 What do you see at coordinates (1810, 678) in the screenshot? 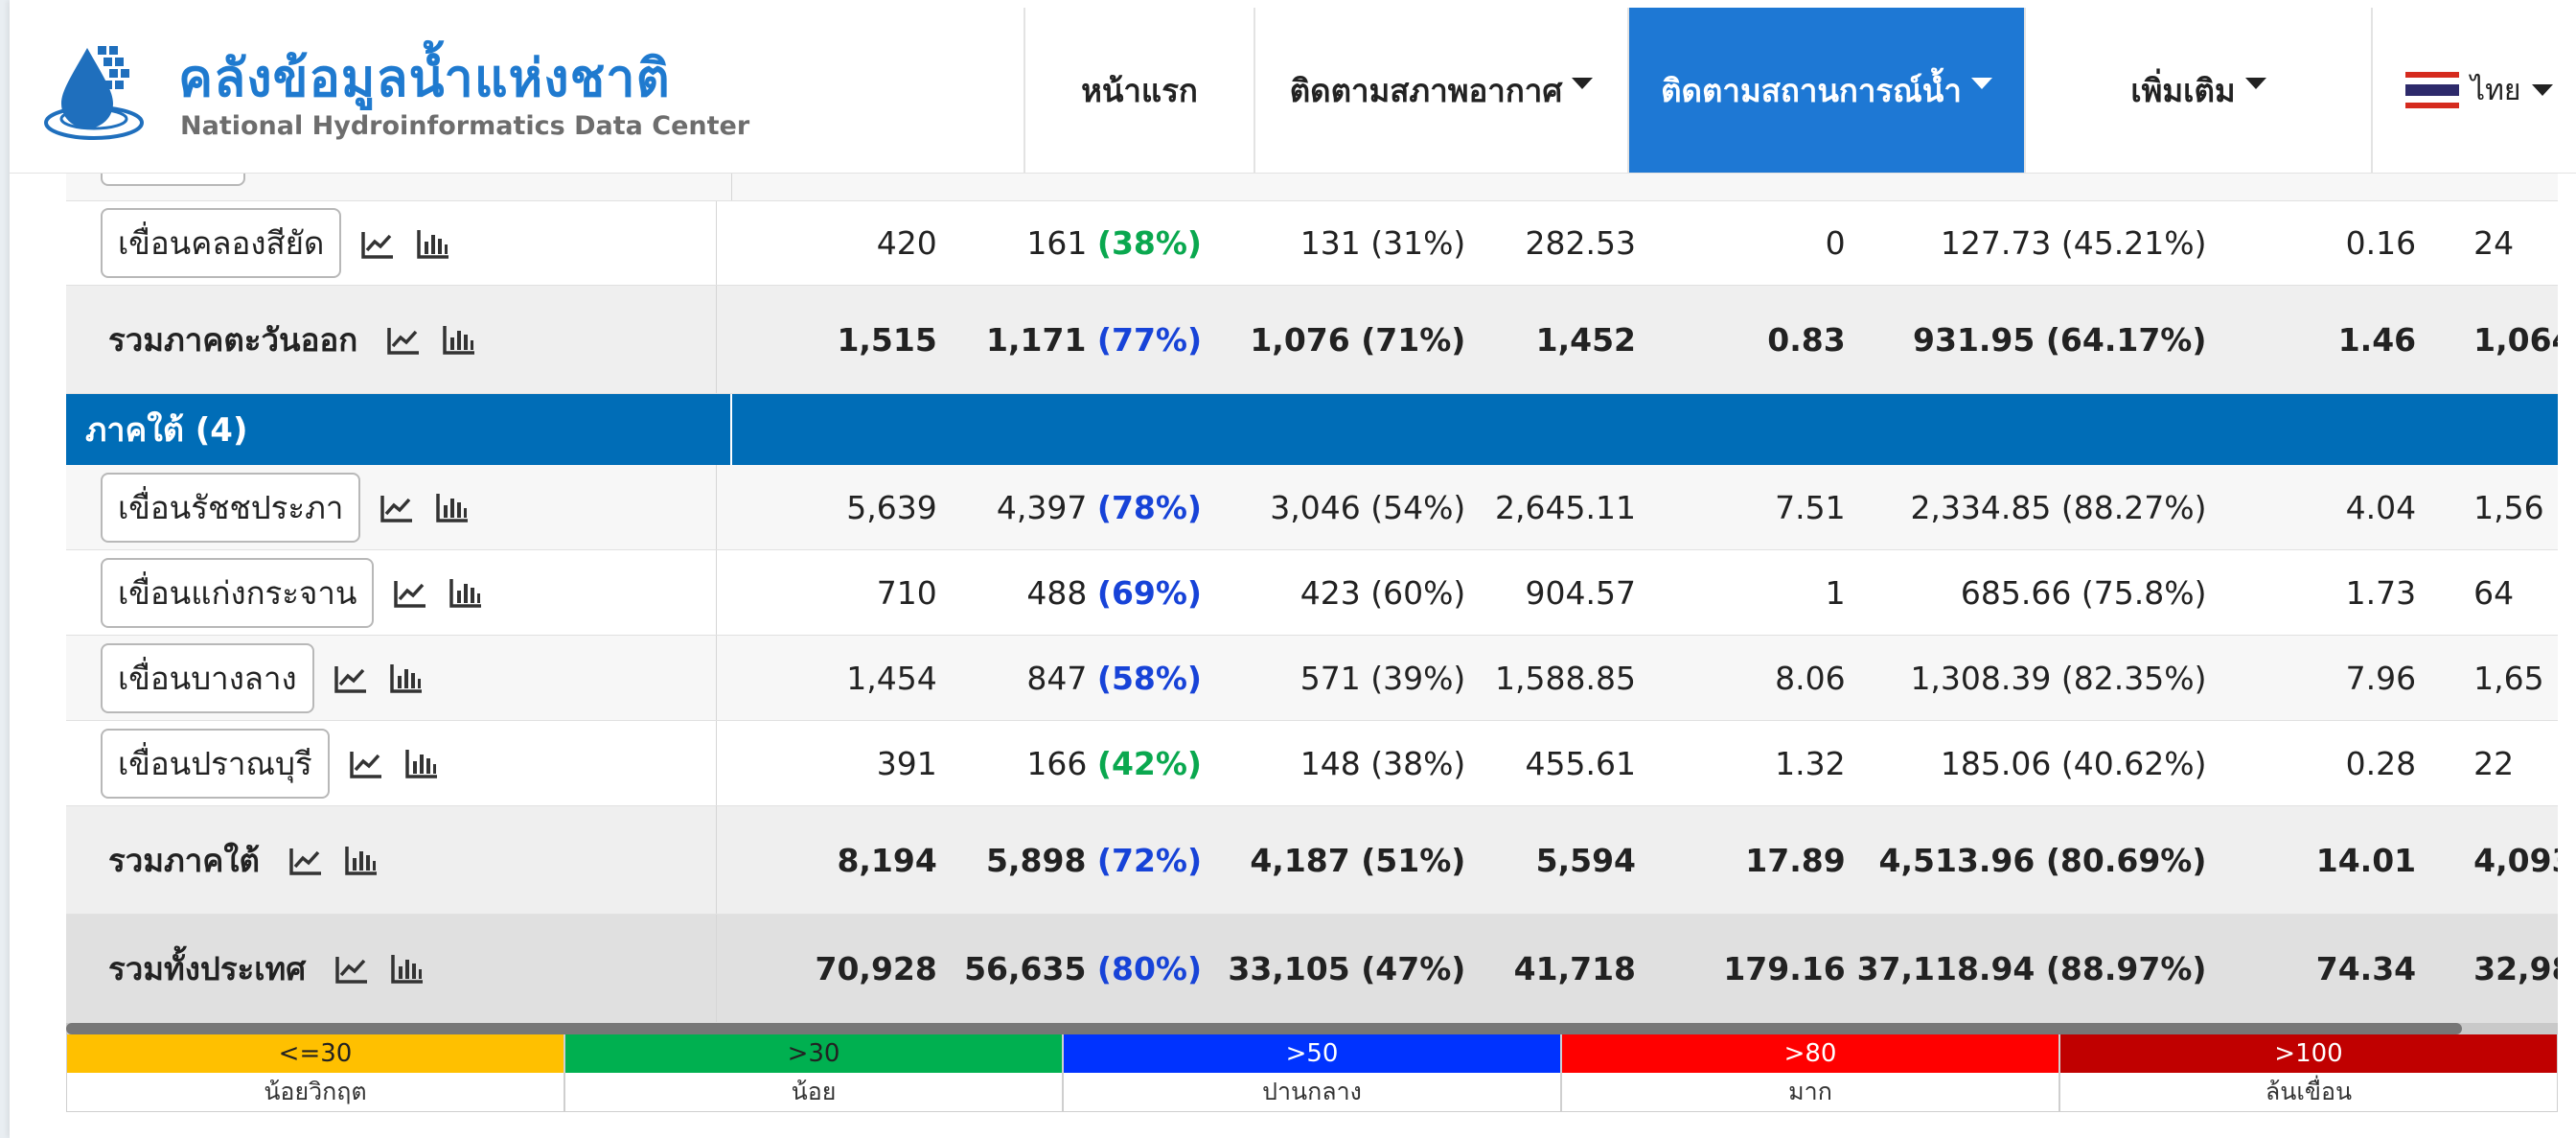
I see `inflow-value: 8.06` at bounding box center [1810, 678].